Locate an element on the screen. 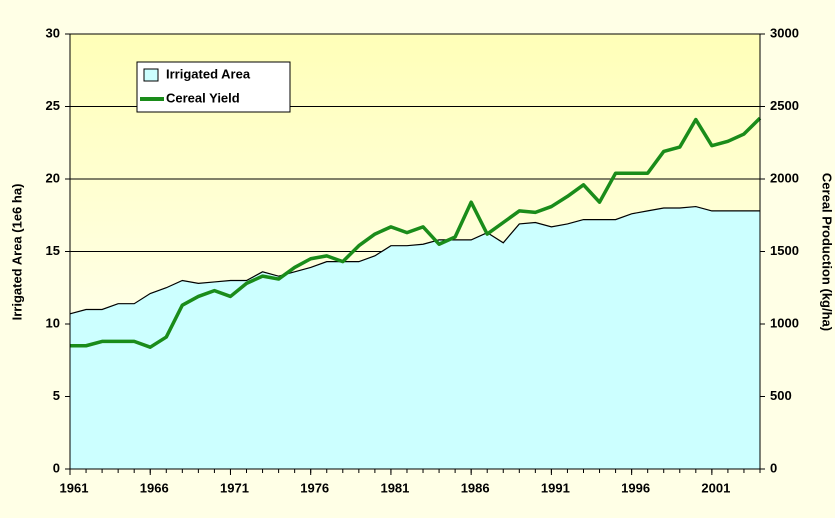  x-tick-label: 1991 is located at coordinates (555, 487).